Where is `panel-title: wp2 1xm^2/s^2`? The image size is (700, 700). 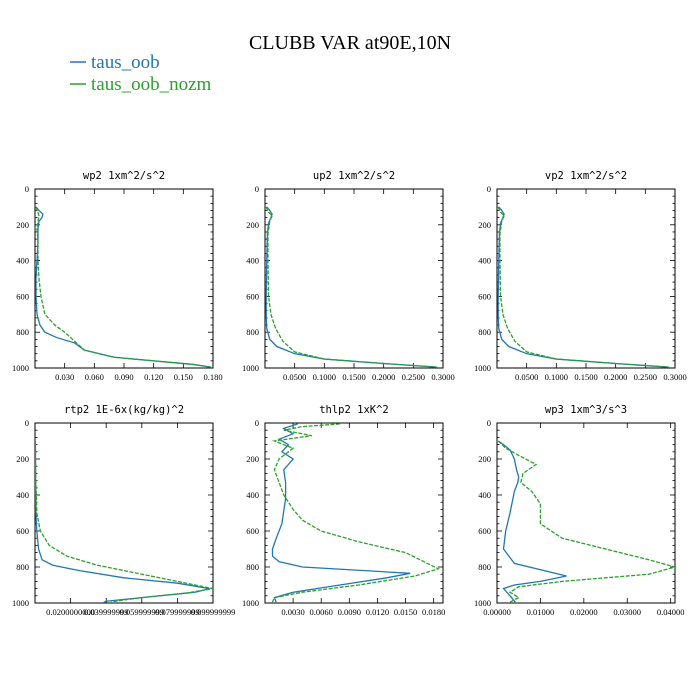
panel-title: wp2 1xm^2/s^2 is located at coordinates (124, 176).